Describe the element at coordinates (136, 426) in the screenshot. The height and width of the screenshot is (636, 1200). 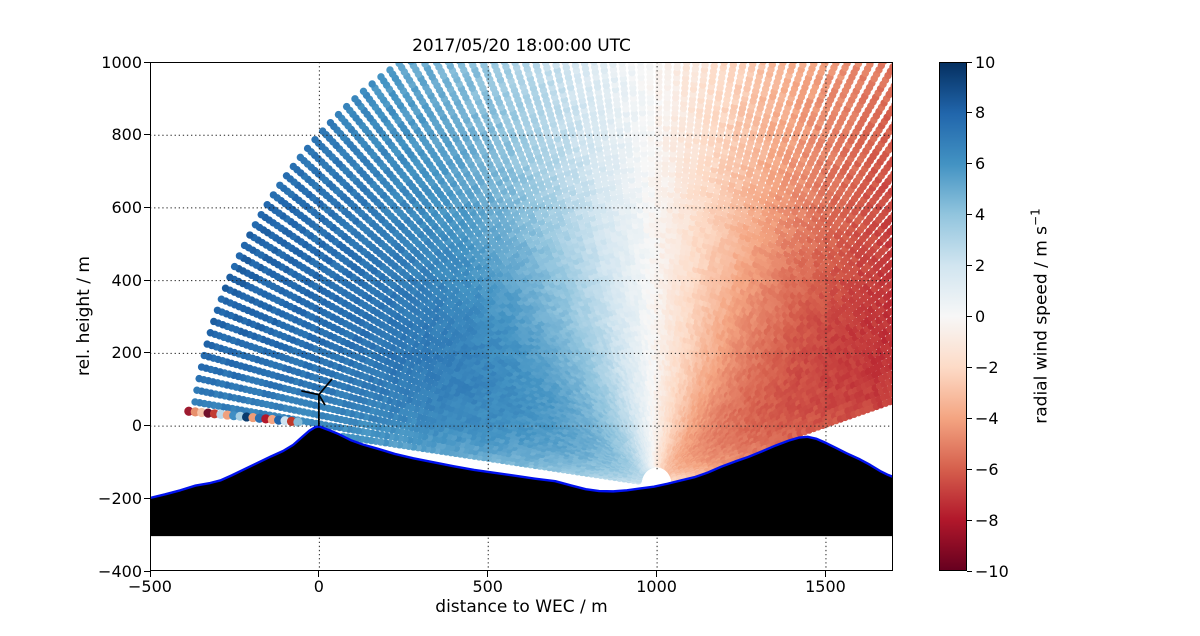
I see `y-tick-label: 0` at that location.